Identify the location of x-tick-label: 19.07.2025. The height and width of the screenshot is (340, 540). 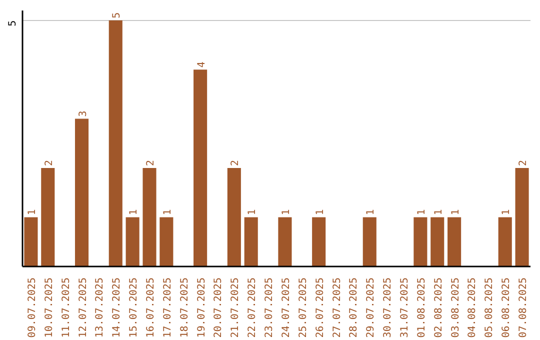
(202, 307).